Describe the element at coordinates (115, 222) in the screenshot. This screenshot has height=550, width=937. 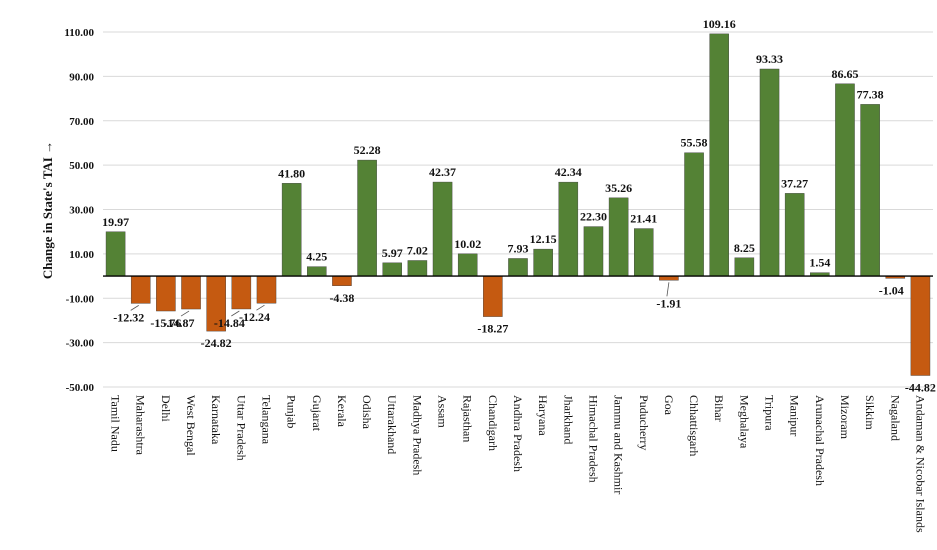
I see `data-label-tamil-nadu: 19.97` at that location.